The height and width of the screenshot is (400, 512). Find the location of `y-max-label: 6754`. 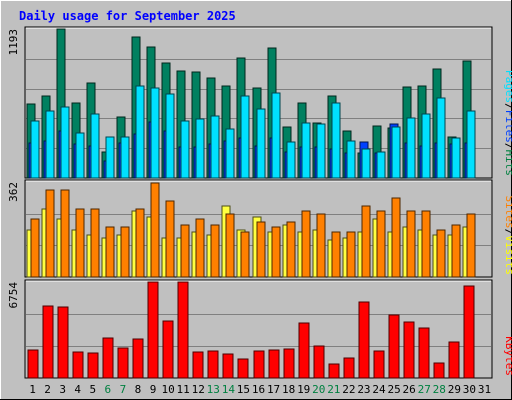

y-max-label: 6754 is located at coordinates (13, 295).